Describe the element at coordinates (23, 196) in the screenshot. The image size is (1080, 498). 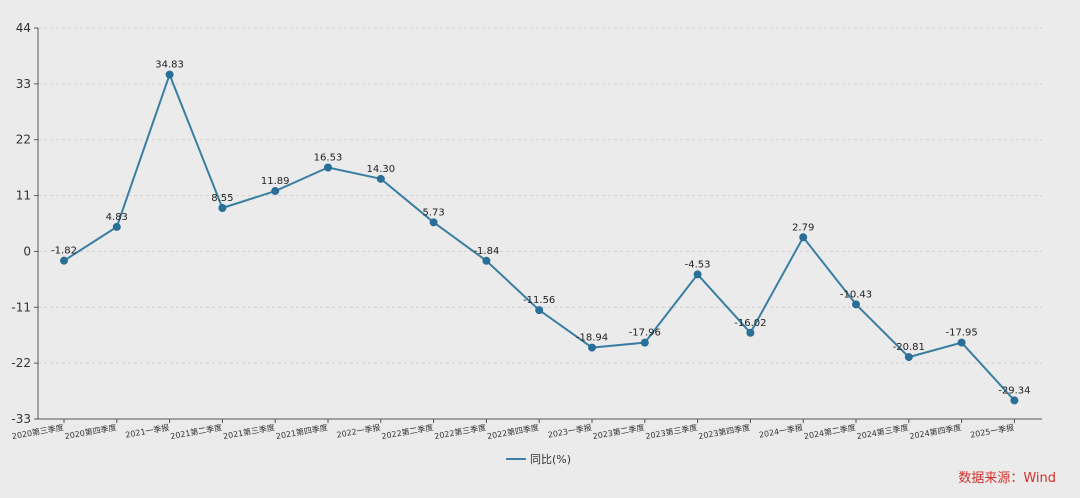
I see `y-tick-label: 11` at that location.